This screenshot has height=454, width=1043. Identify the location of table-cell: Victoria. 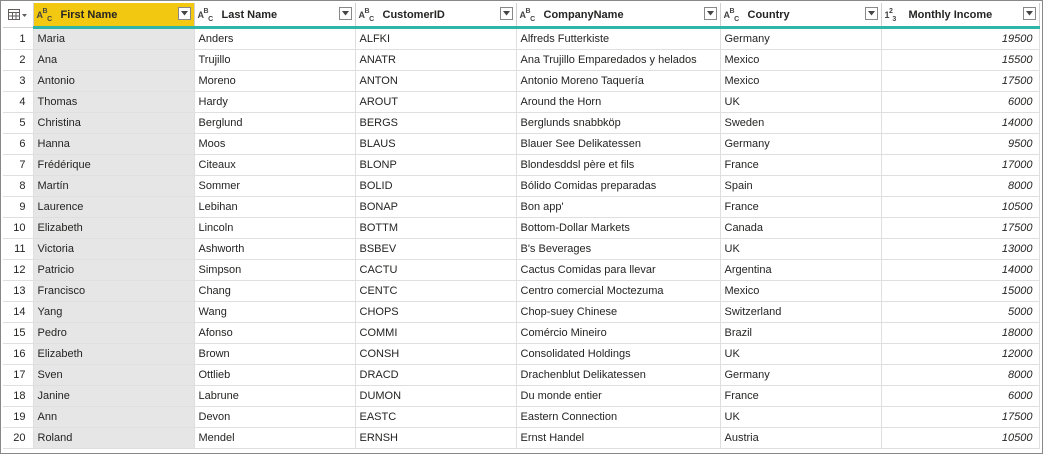
(114, 249).